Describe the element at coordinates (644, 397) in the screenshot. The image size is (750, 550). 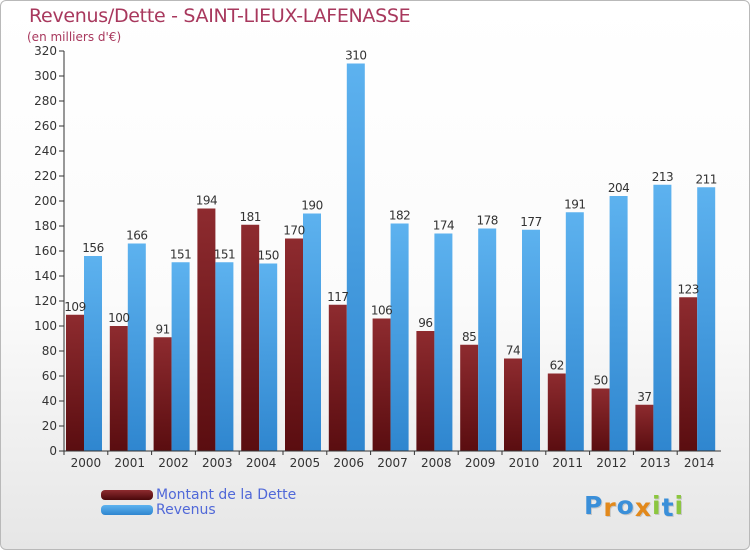
I see `data-label-dette: 37` at that location.